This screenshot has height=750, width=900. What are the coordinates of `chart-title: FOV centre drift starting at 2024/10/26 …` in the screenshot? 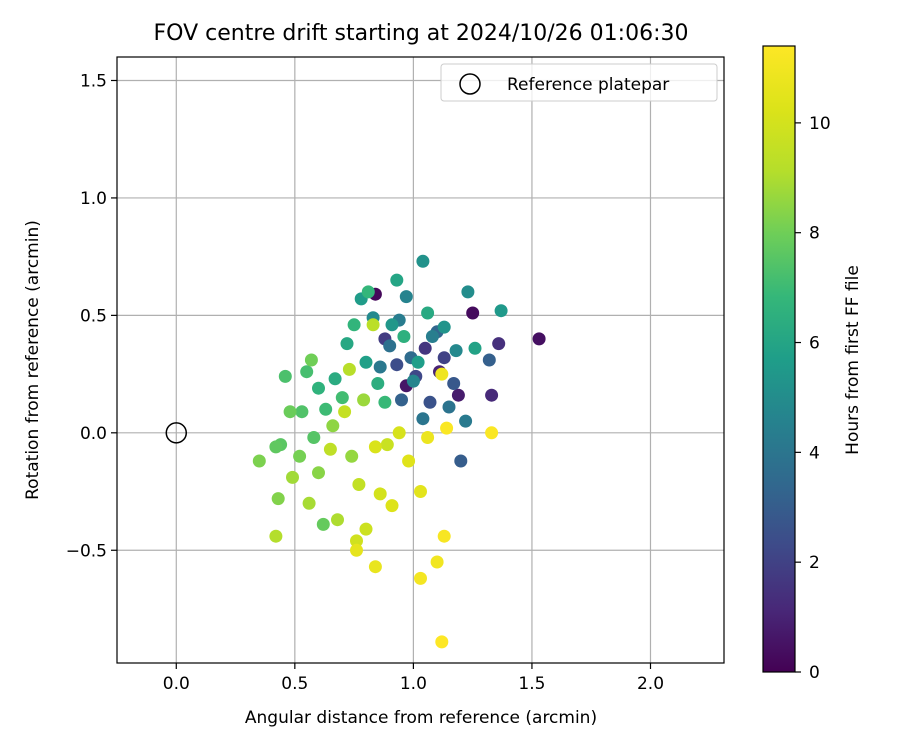 It's located at (421, 33).